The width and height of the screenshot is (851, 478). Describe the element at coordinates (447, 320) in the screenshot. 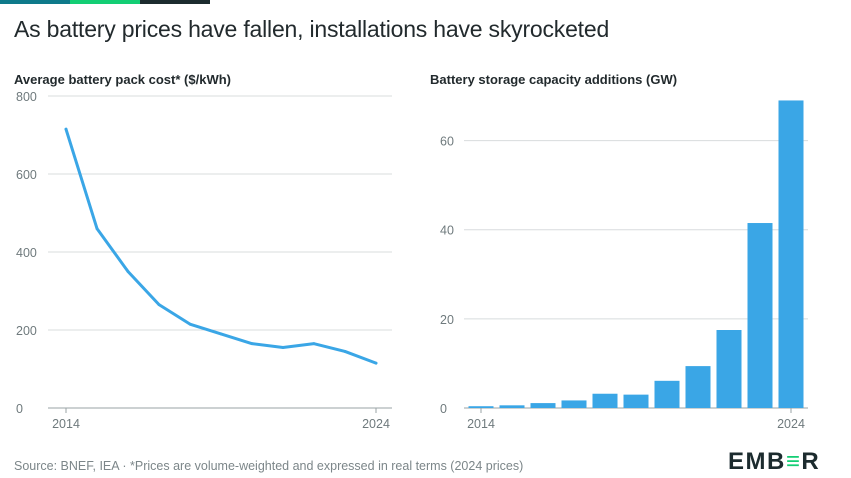

I see `right-y-tick-label: 20` at that location.